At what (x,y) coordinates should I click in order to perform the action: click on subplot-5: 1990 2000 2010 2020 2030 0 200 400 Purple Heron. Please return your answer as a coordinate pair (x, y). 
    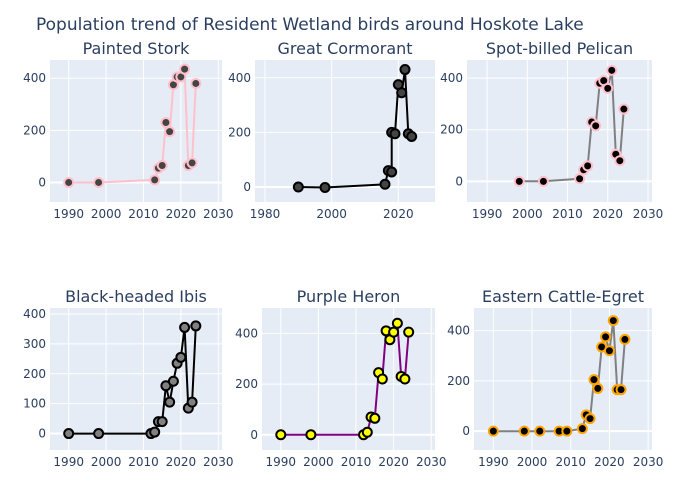
    Looking at the image, I should click on (340, 378).